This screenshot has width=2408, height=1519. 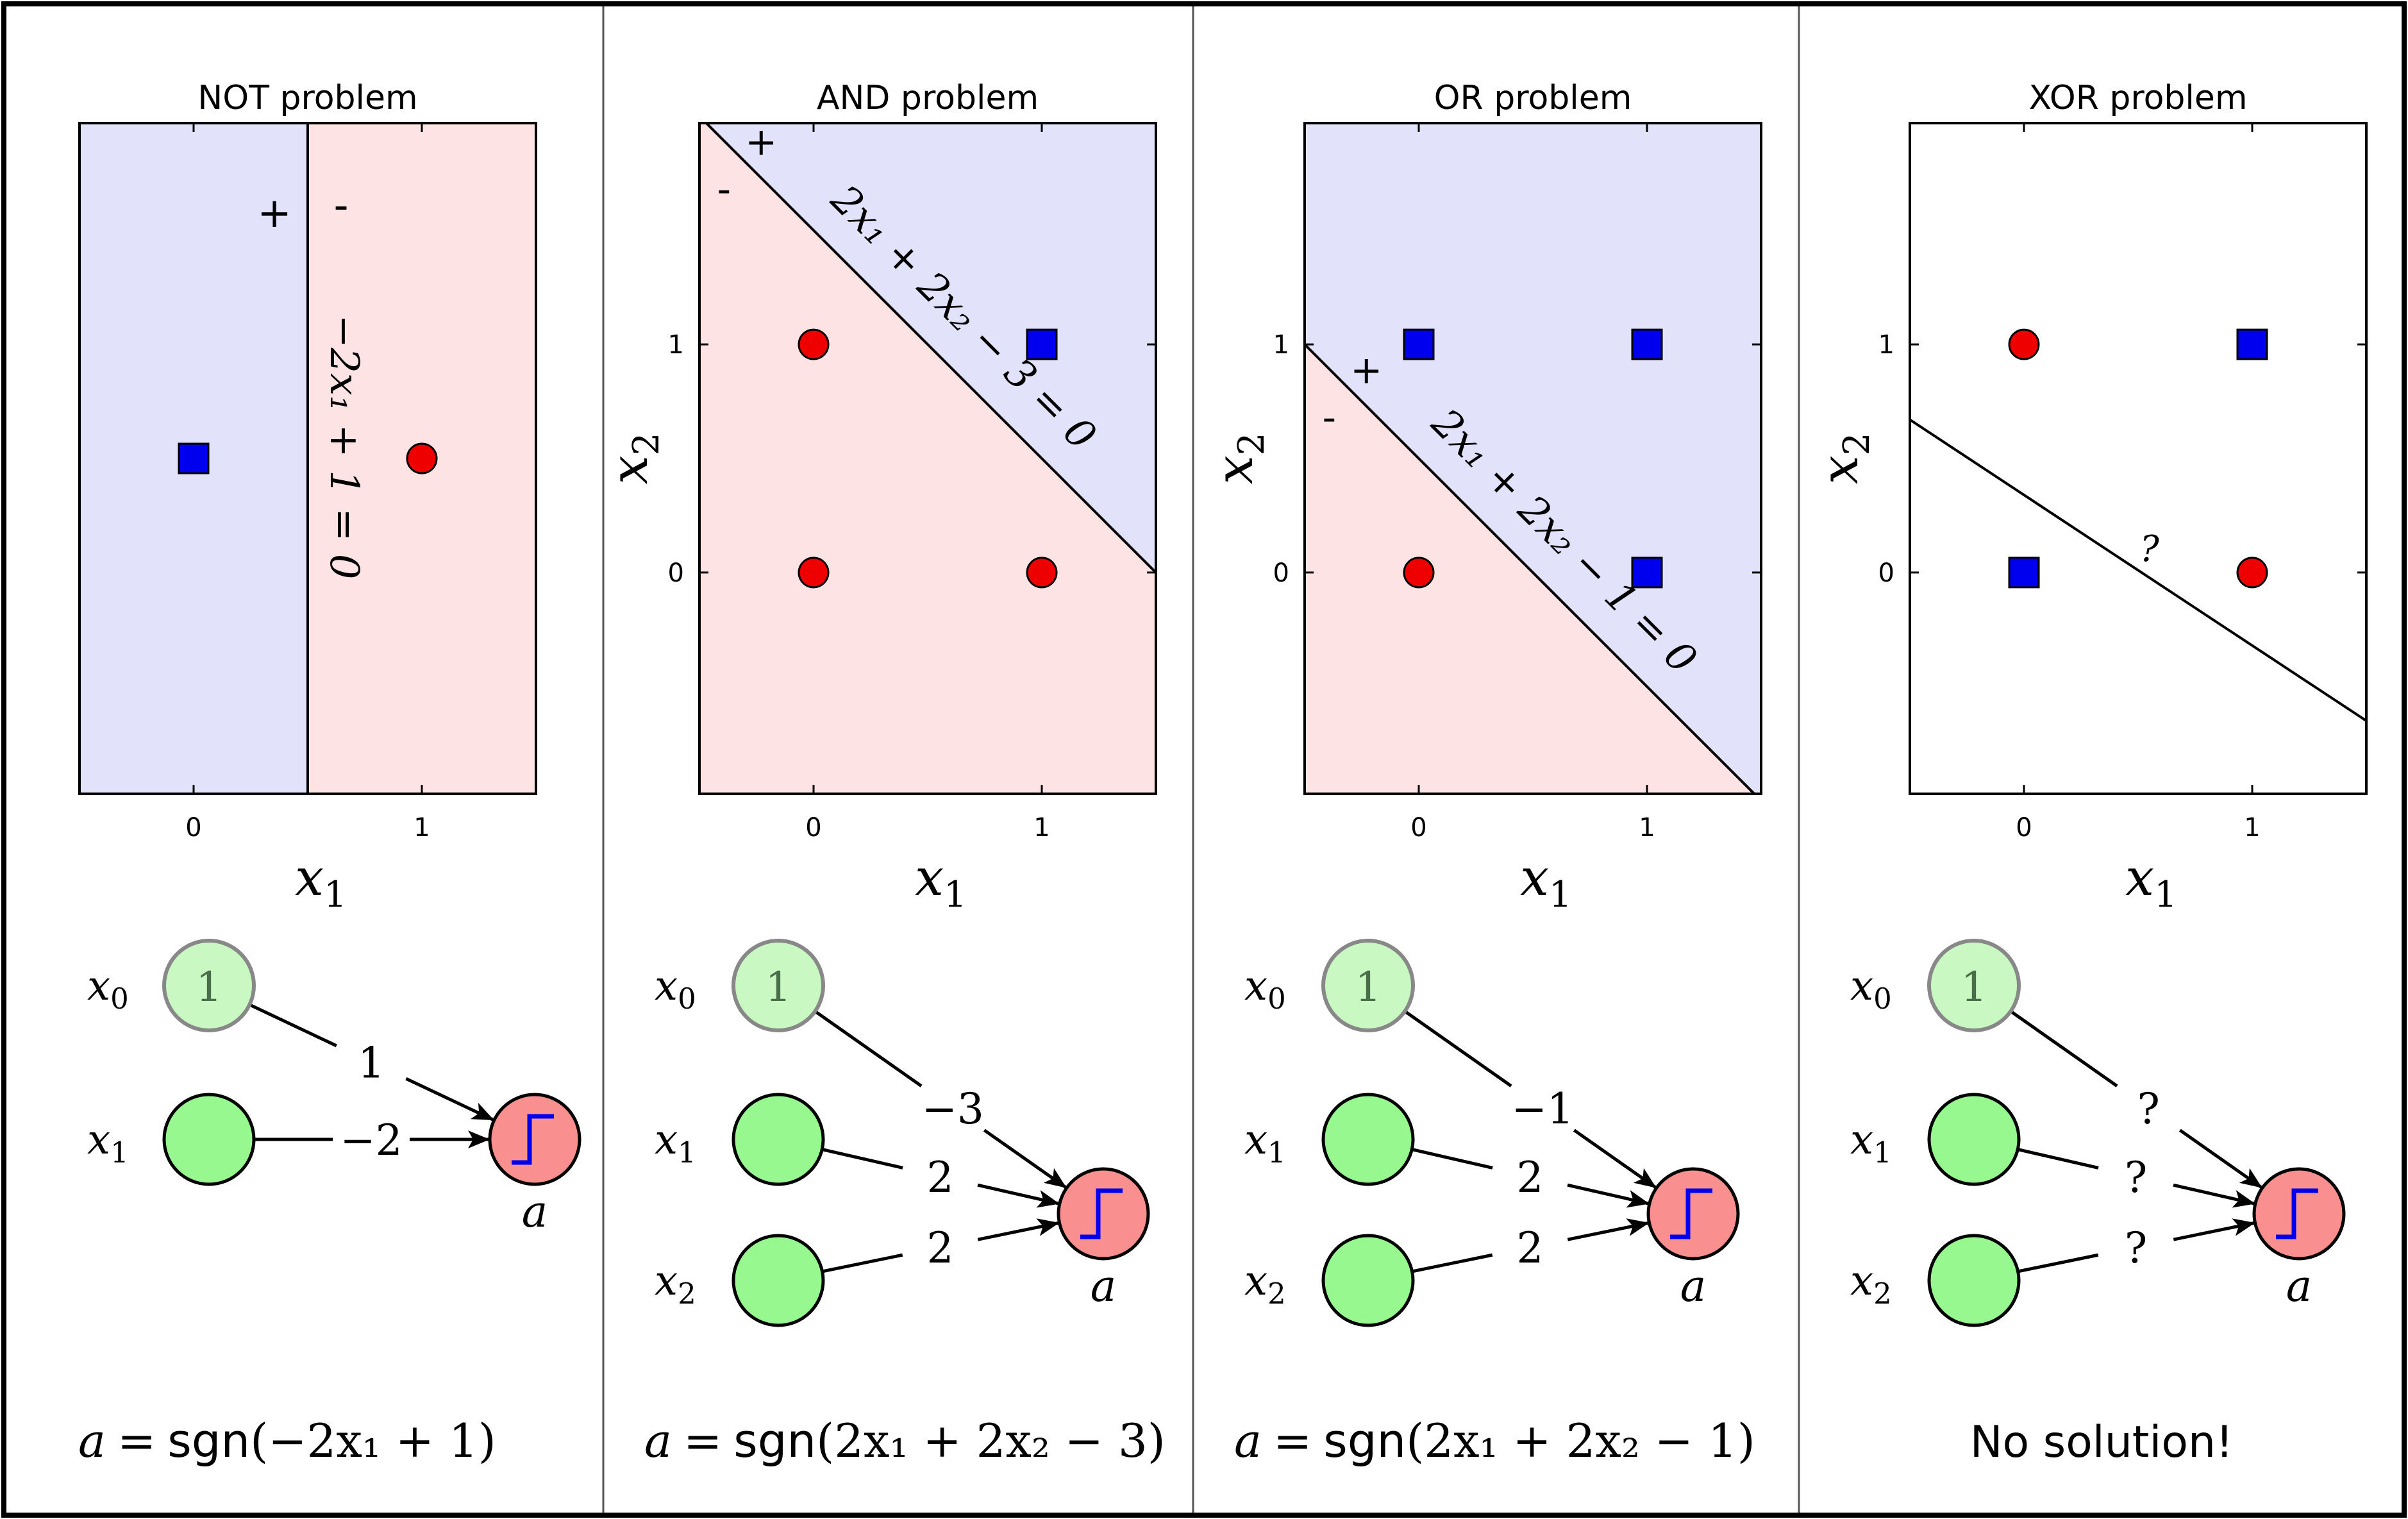 What do you see at coordinates (953, 1109) in the screenshot?
I see `weight-label: −3` at bounding box center [953, 1109].